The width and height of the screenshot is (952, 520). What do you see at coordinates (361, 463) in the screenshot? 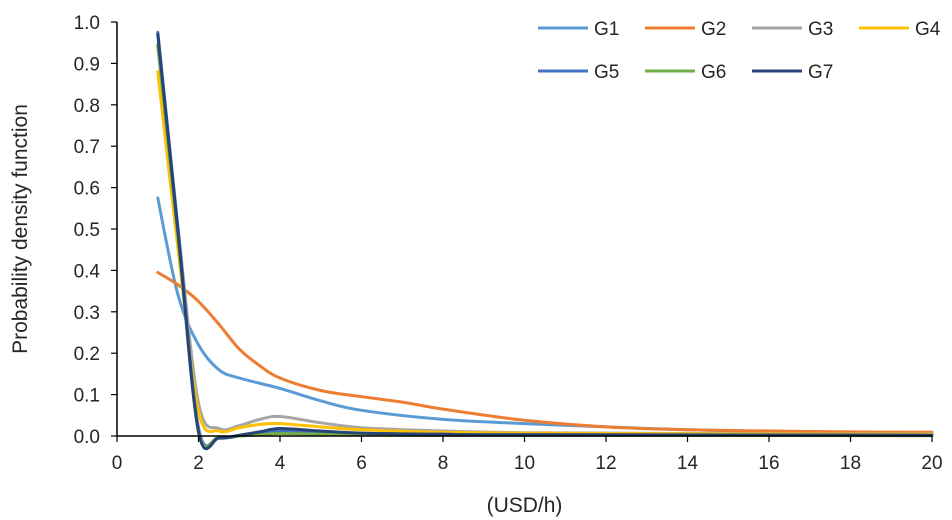
I see `x-tick-label: 6` at bounding box center [361, 463].